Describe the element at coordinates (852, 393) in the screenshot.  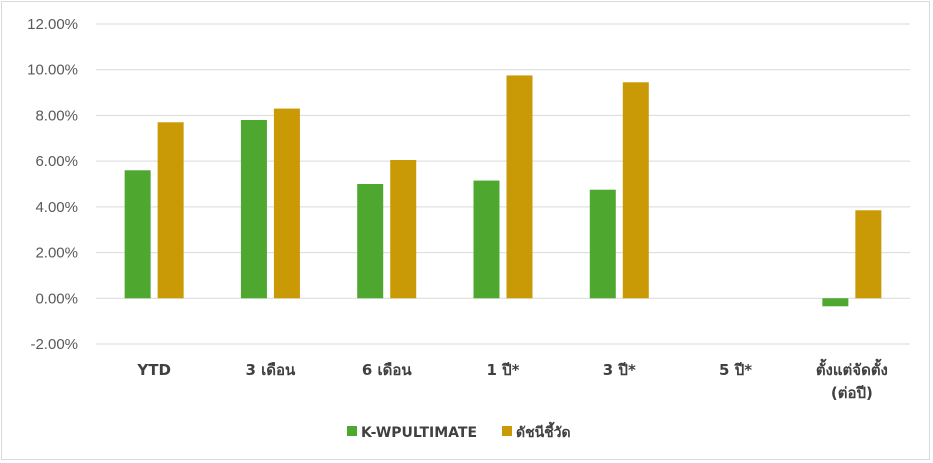
I see `x-tick-label: (ต่อปี)` at that location.